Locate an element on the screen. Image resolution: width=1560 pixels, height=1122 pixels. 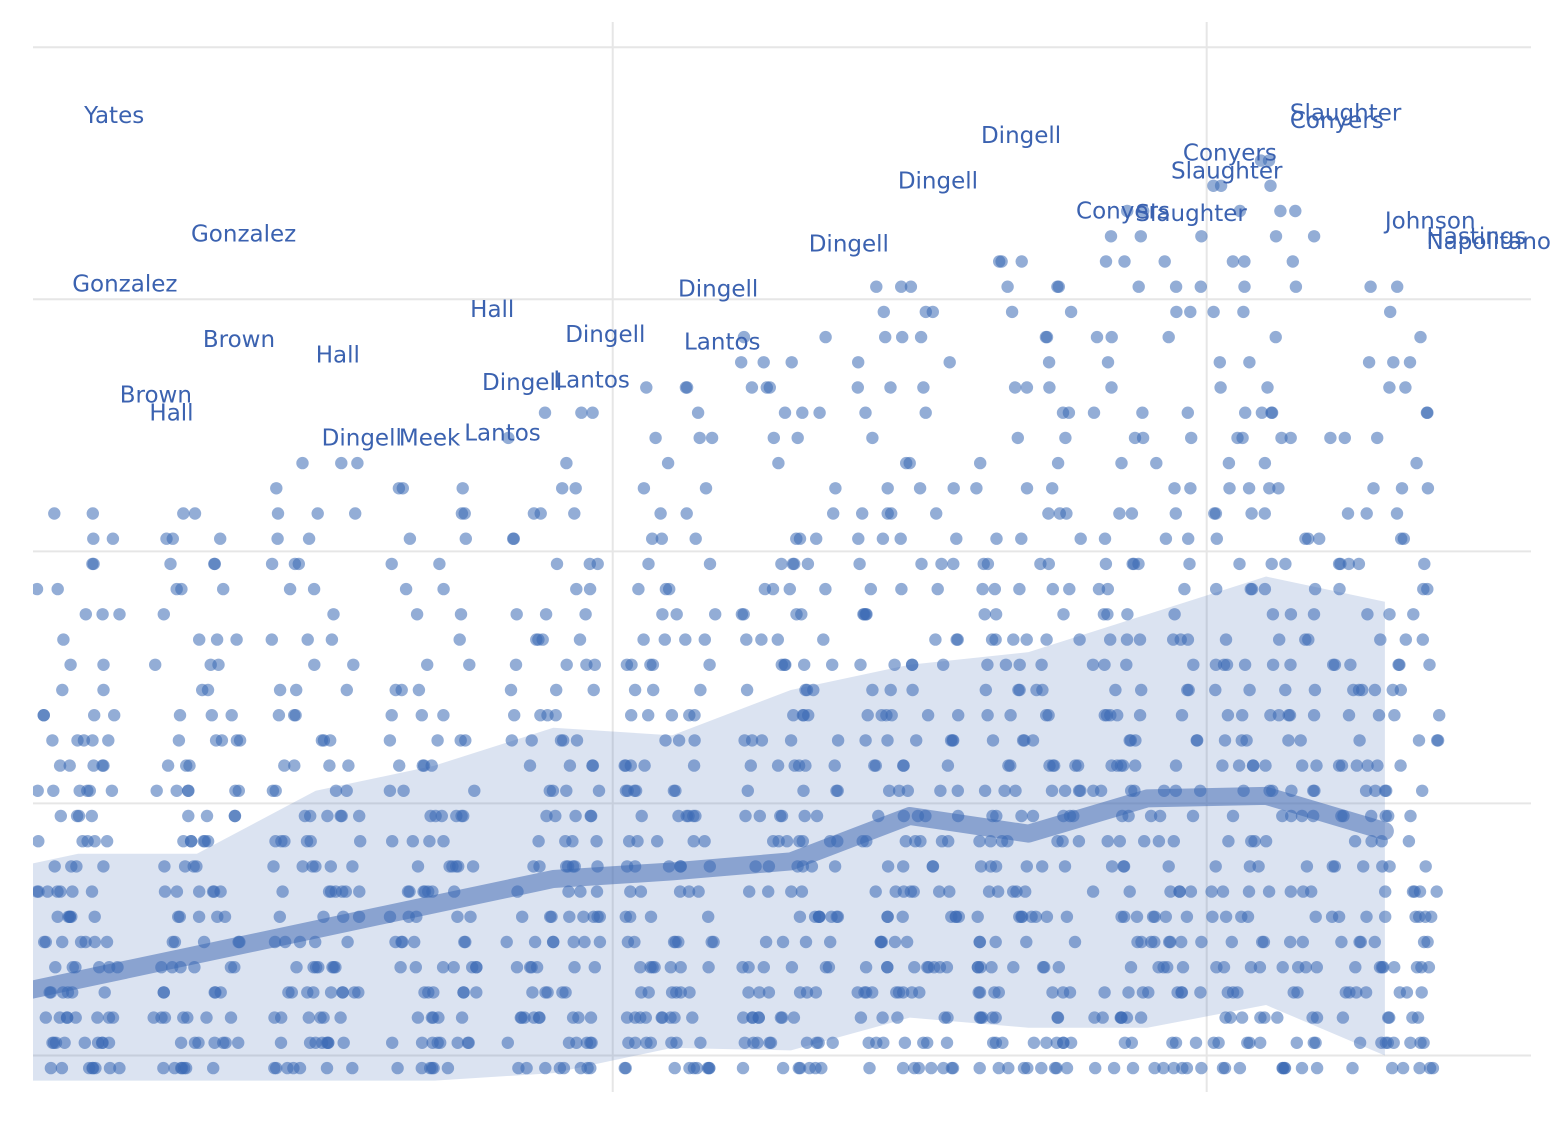
annotation-label: Lantos is located at coordinates (502, 433).